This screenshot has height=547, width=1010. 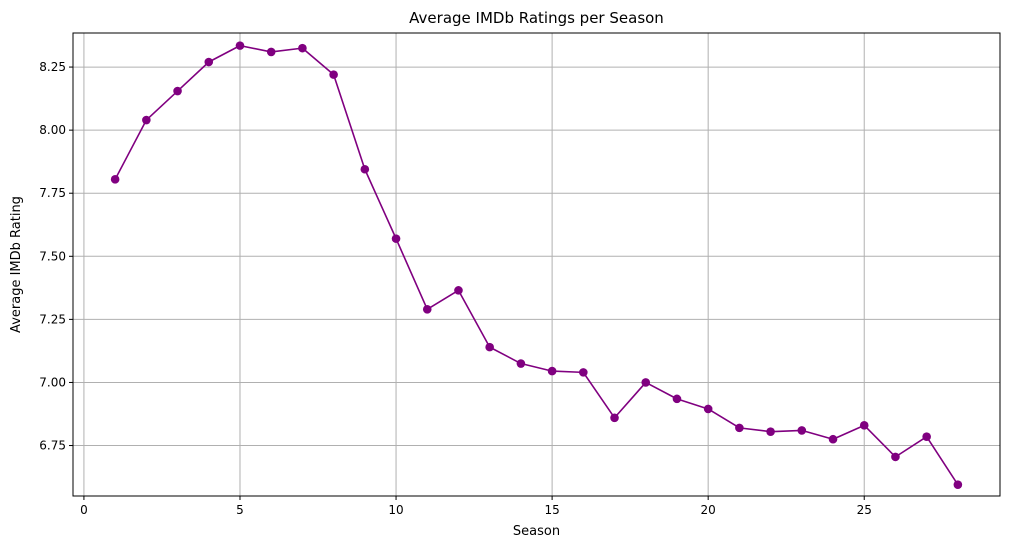 What do you see at coordinates (708, 510) in the screenshot?
I see `x-tick-label: 20` at bounding box center [708, 510].